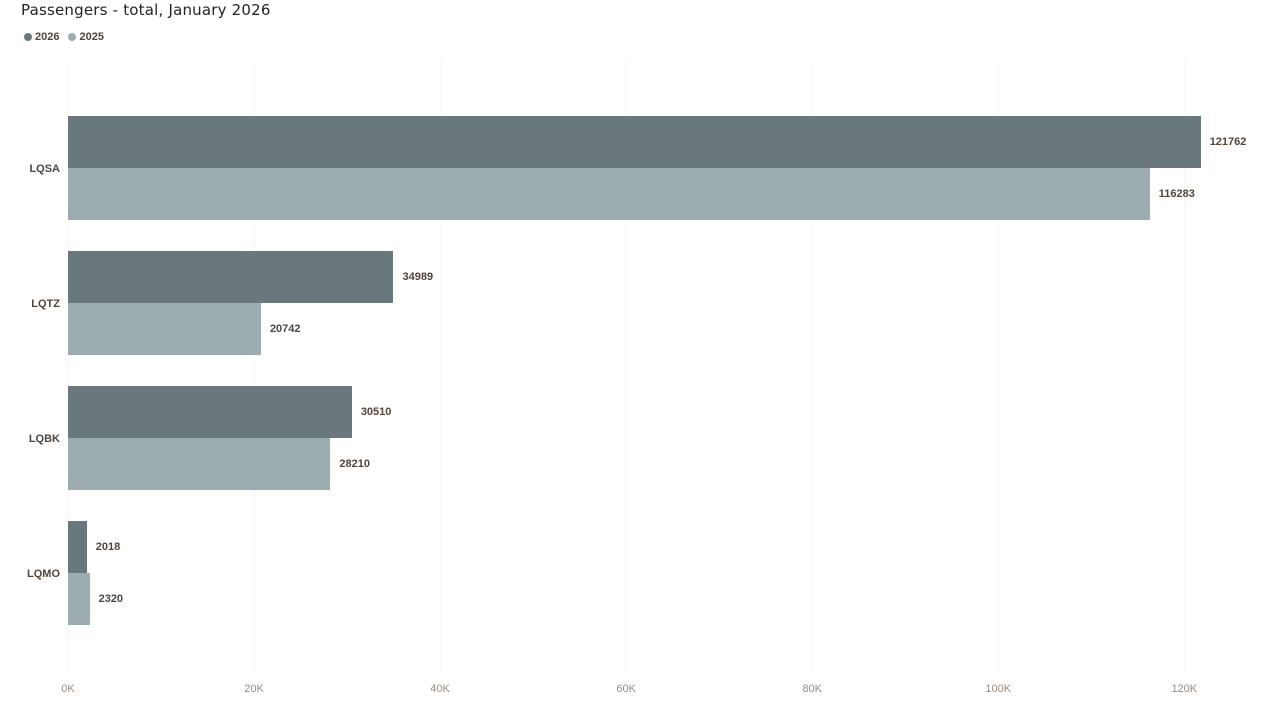  Describe the element at coordinates (77, 547) in the screenshot. I see `bar-2026-LQMO` at that location.